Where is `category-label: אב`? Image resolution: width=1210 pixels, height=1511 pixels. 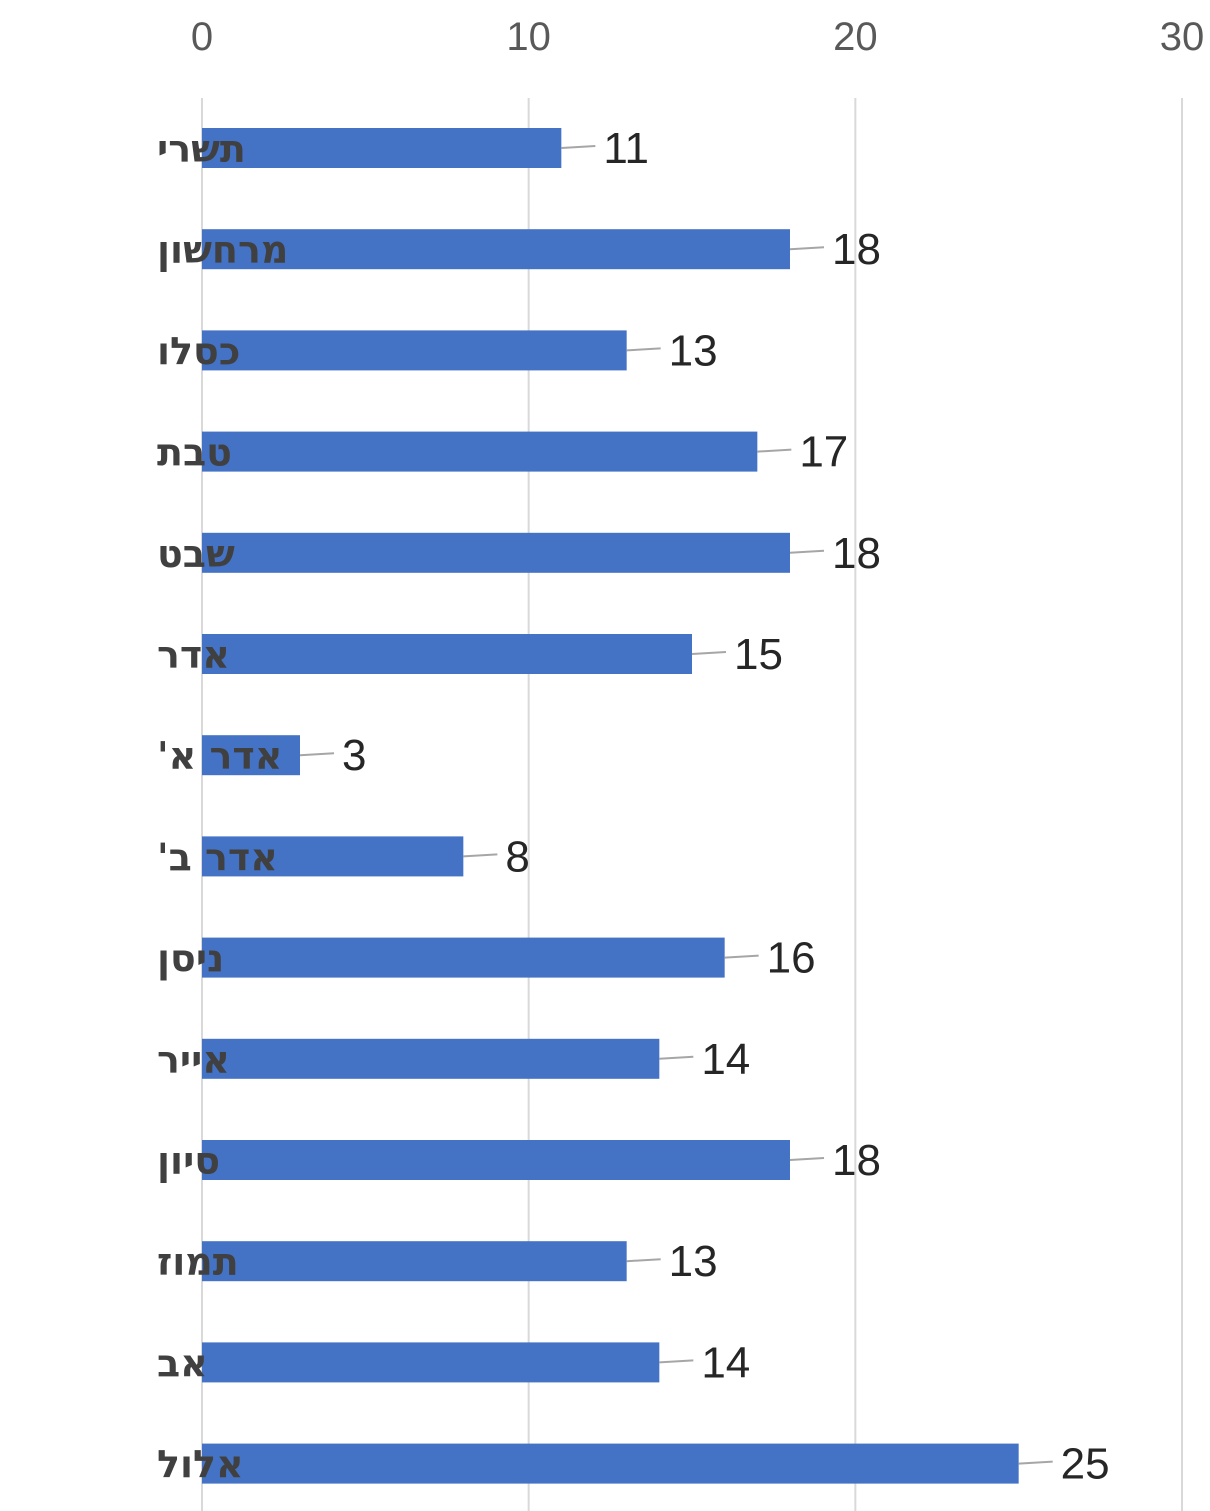
category-label: אב is located at coordinates (182, 1363).